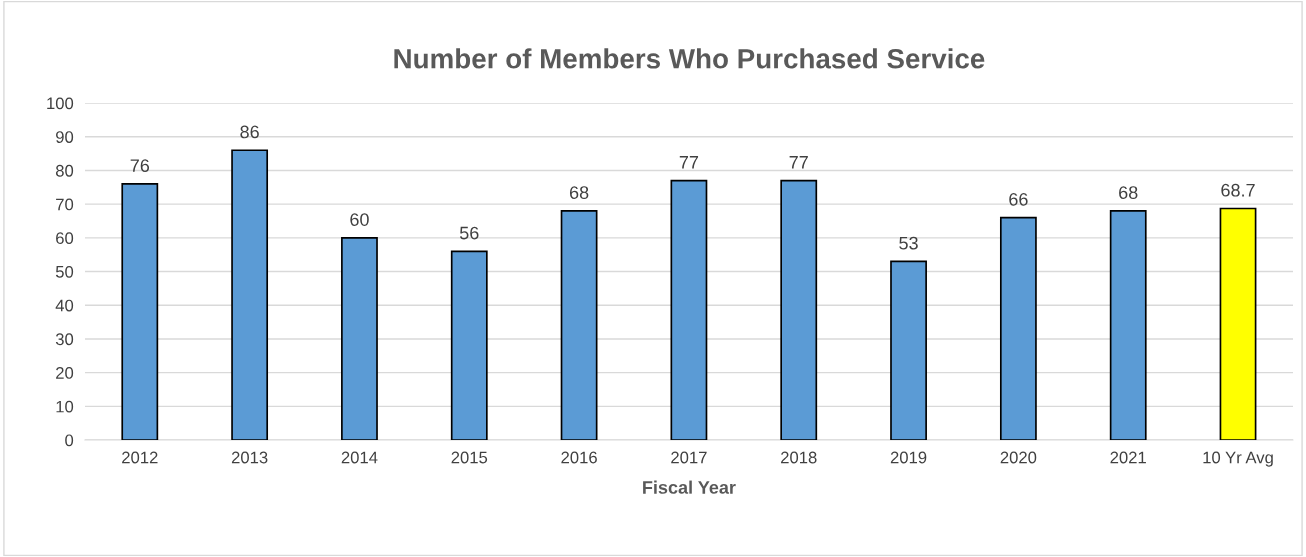  Describe the element at coordinates (65, 204) in the screenshot. I see `y-tick-label: 70` at that location.